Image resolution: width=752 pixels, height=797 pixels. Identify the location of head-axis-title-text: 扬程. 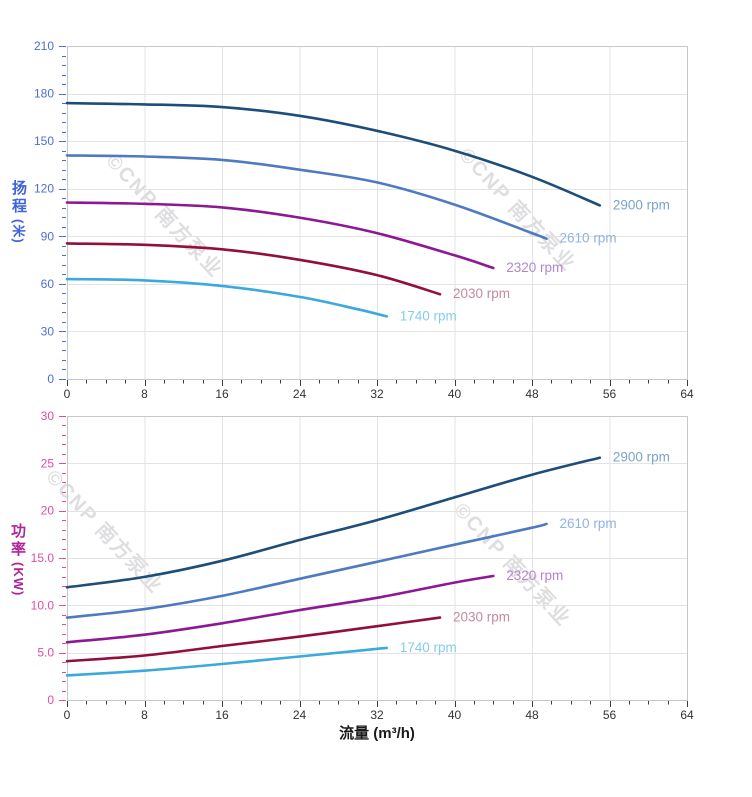
(19, 197).